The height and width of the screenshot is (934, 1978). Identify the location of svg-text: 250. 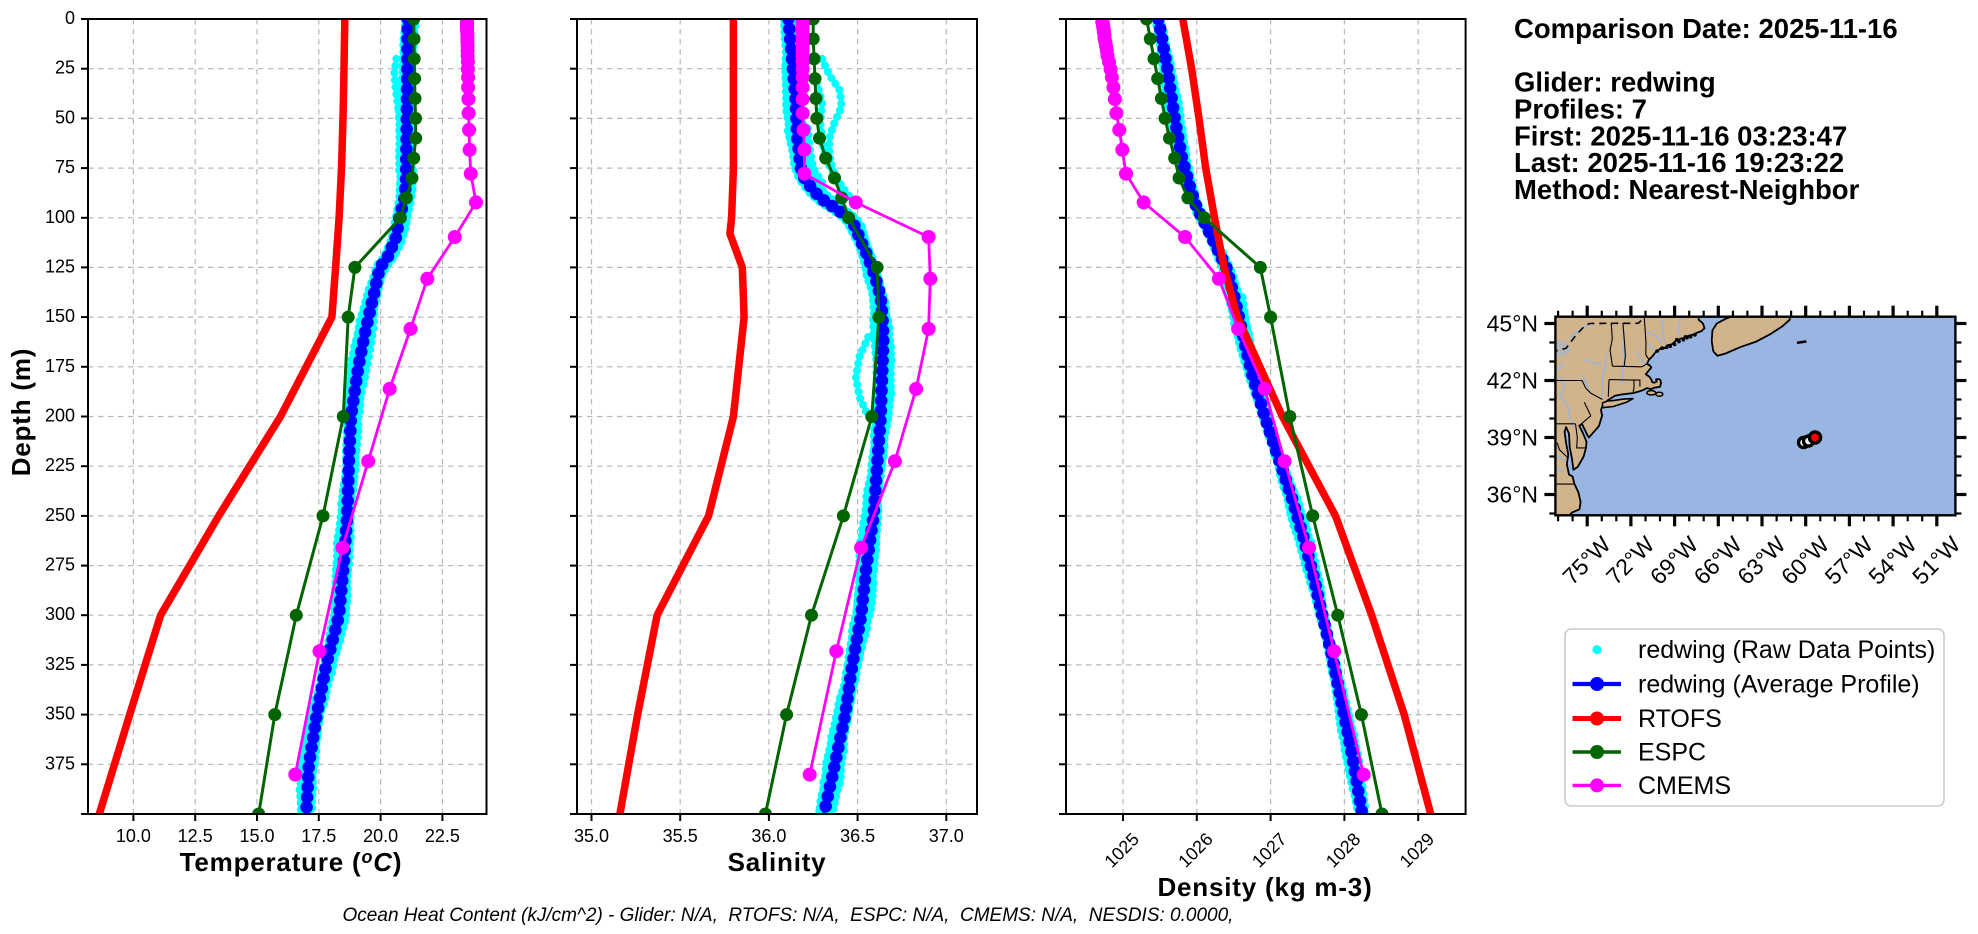
(60, 515).